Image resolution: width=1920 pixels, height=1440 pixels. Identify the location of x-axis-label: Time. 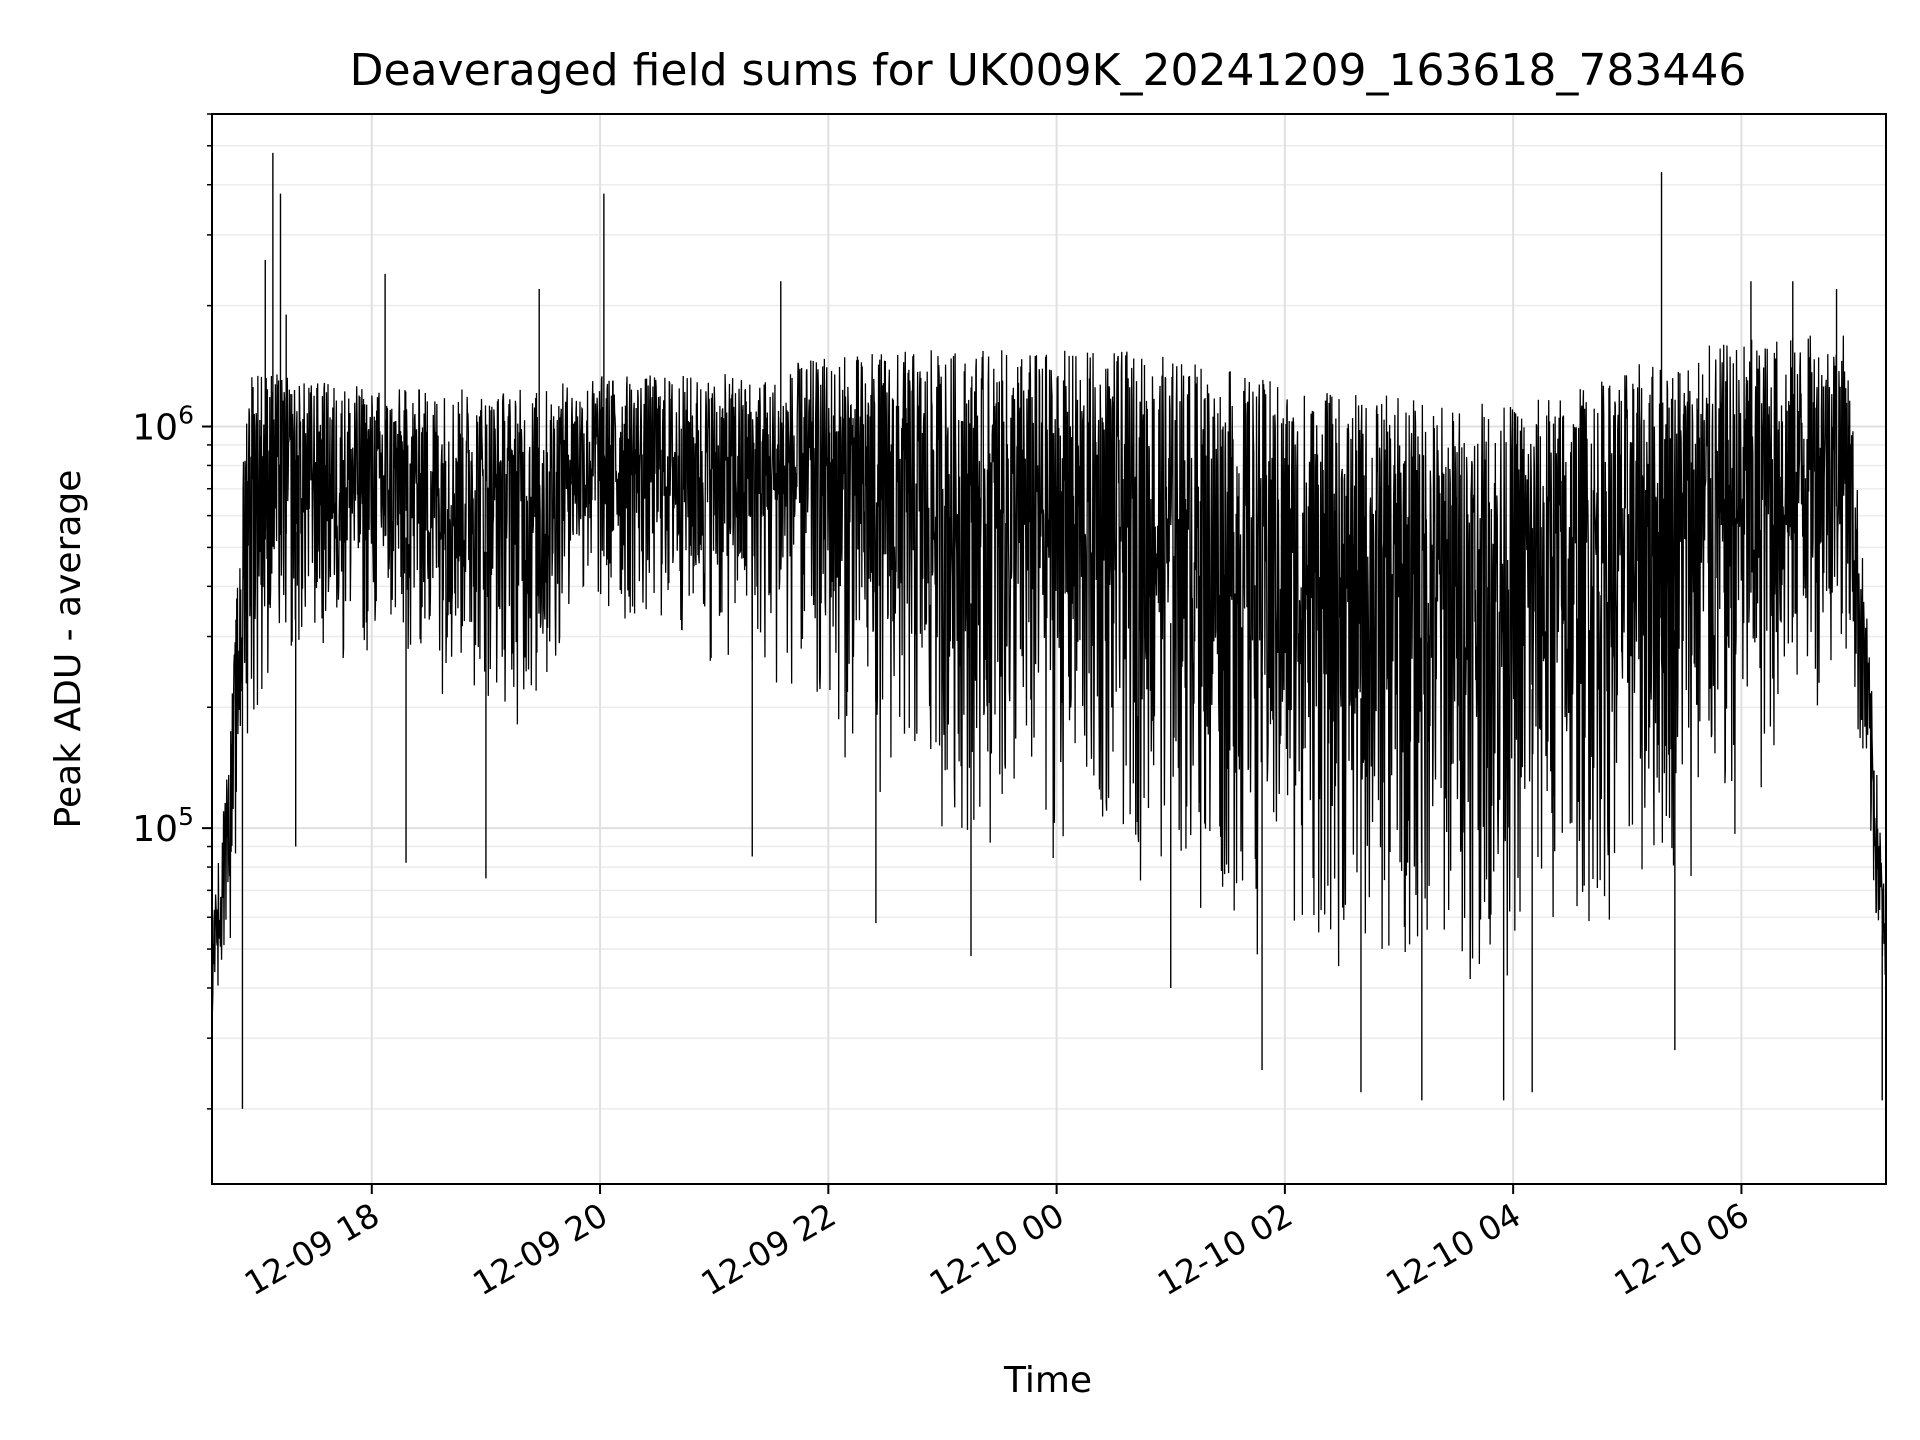
(1047, 1380).